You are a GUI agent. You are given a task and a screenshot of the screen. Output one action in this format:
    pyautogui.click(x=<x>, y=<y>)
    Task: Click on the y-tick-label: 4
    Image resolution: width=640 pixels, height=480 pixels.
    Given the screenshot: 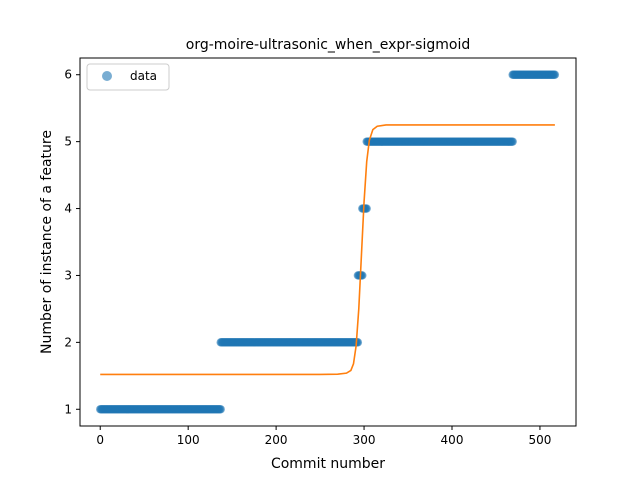 What is the action you would take?
    pyautogui.click(x=68, y=209)
    